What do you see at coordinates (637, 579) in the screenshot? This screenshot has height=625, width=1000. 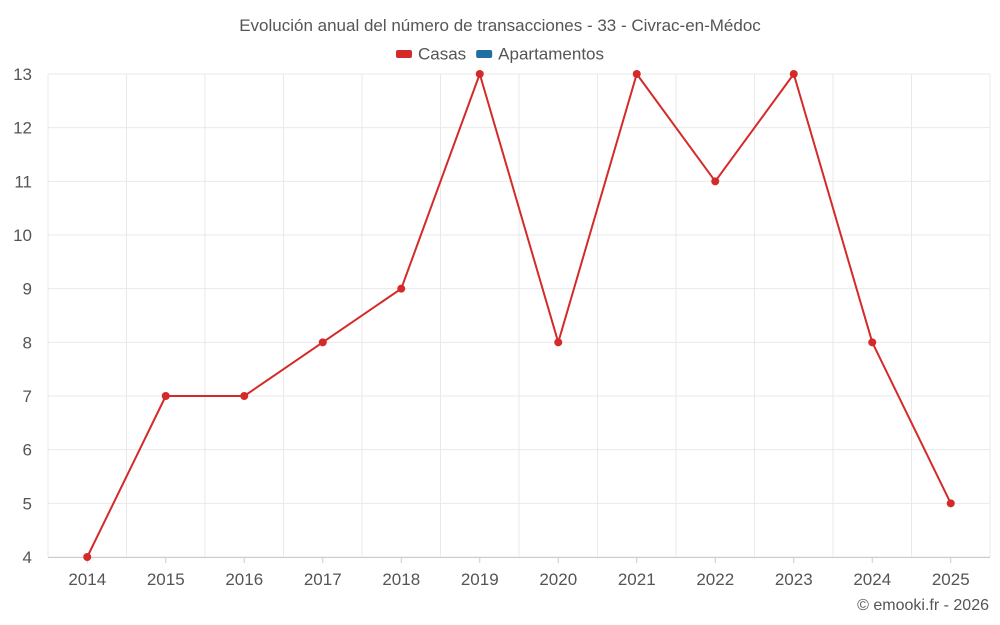 I see `x-tick-label: 2021` at bounding box center [637, 579].